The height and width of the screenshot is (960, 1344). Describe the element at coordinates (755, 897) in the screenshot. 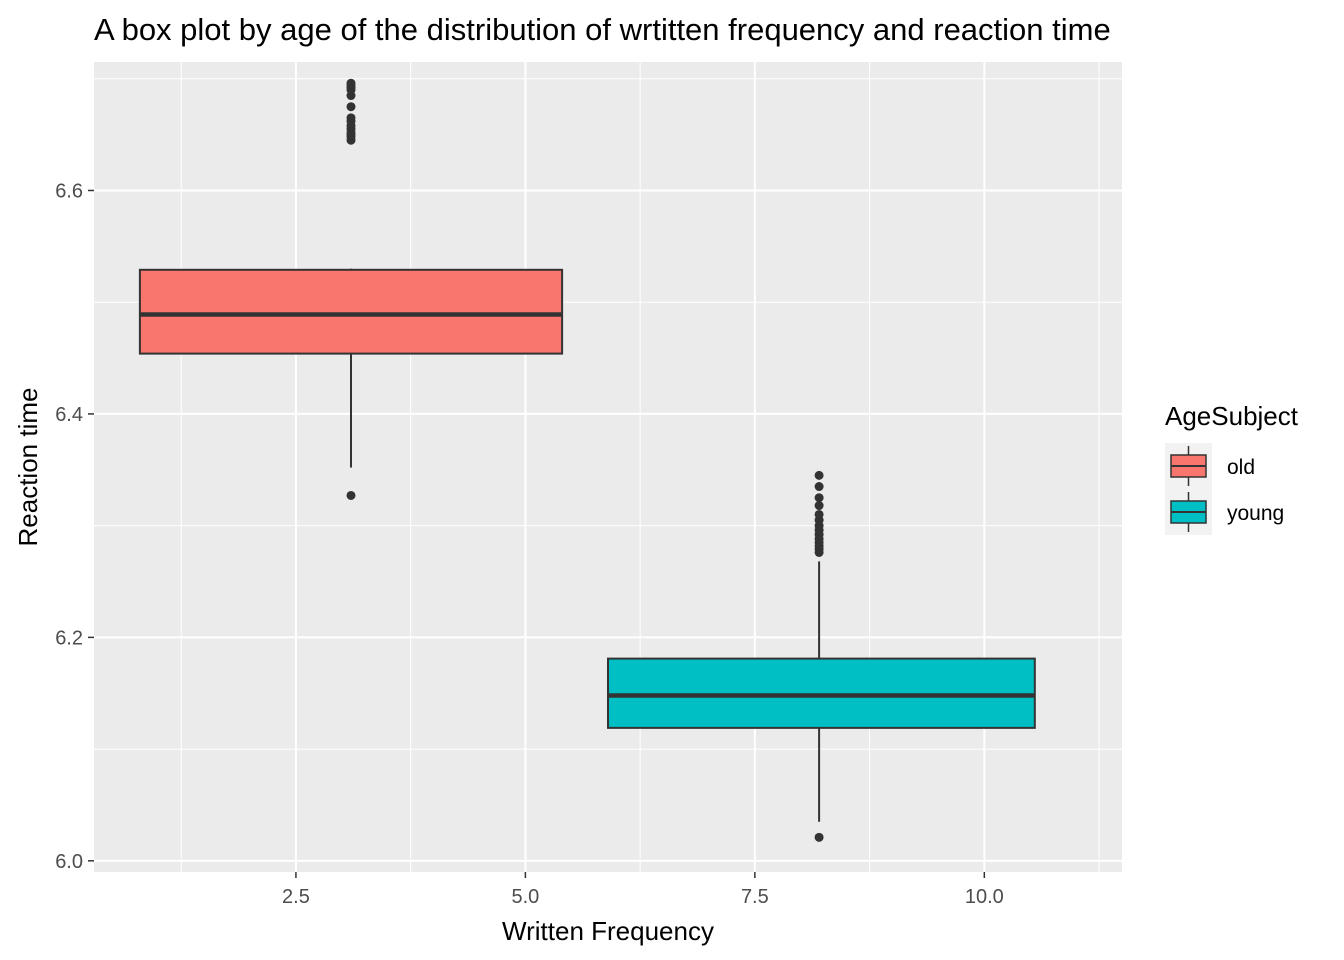

I see `x-tick-label: 7.5` at that location.